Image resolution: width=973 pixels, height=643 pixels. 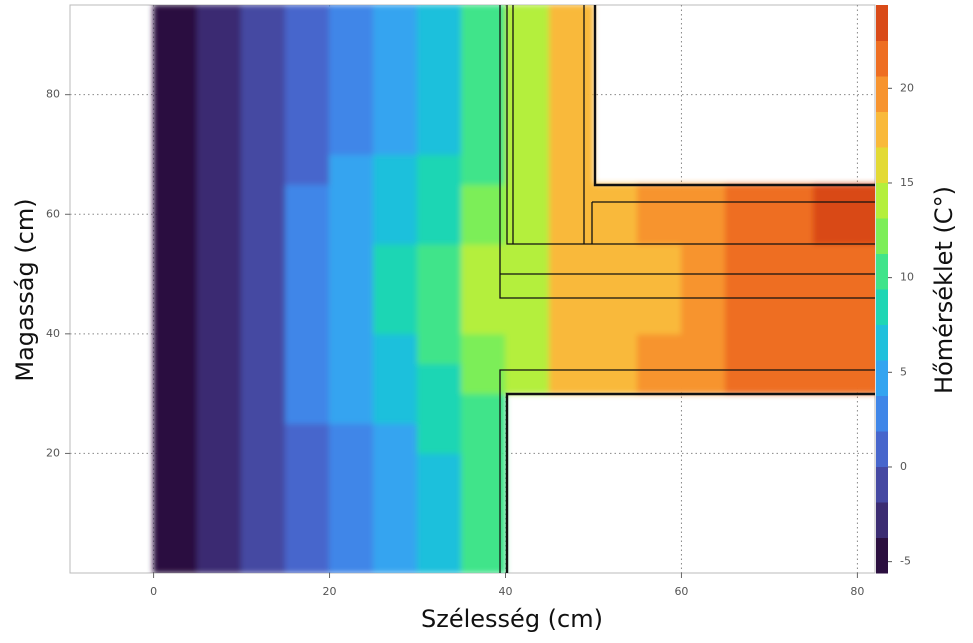 I want to click on y-tick-label: 60, so click(x=53, y=213).